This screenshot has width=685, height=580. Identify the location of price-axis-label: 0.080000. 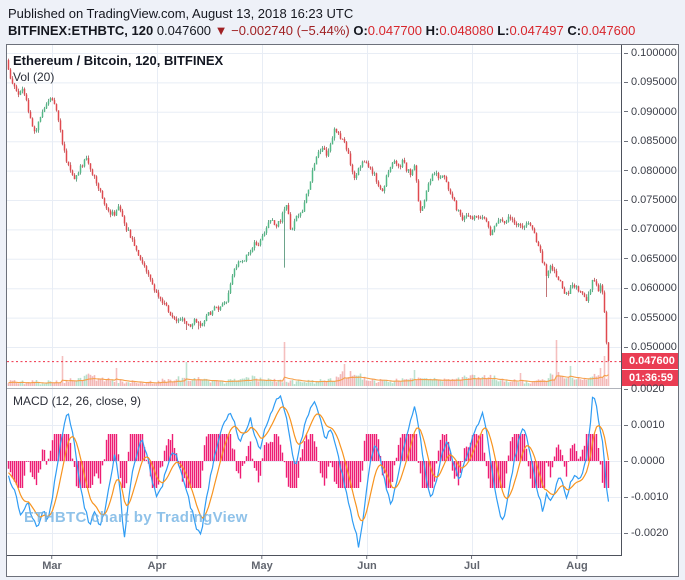
(650, 171).